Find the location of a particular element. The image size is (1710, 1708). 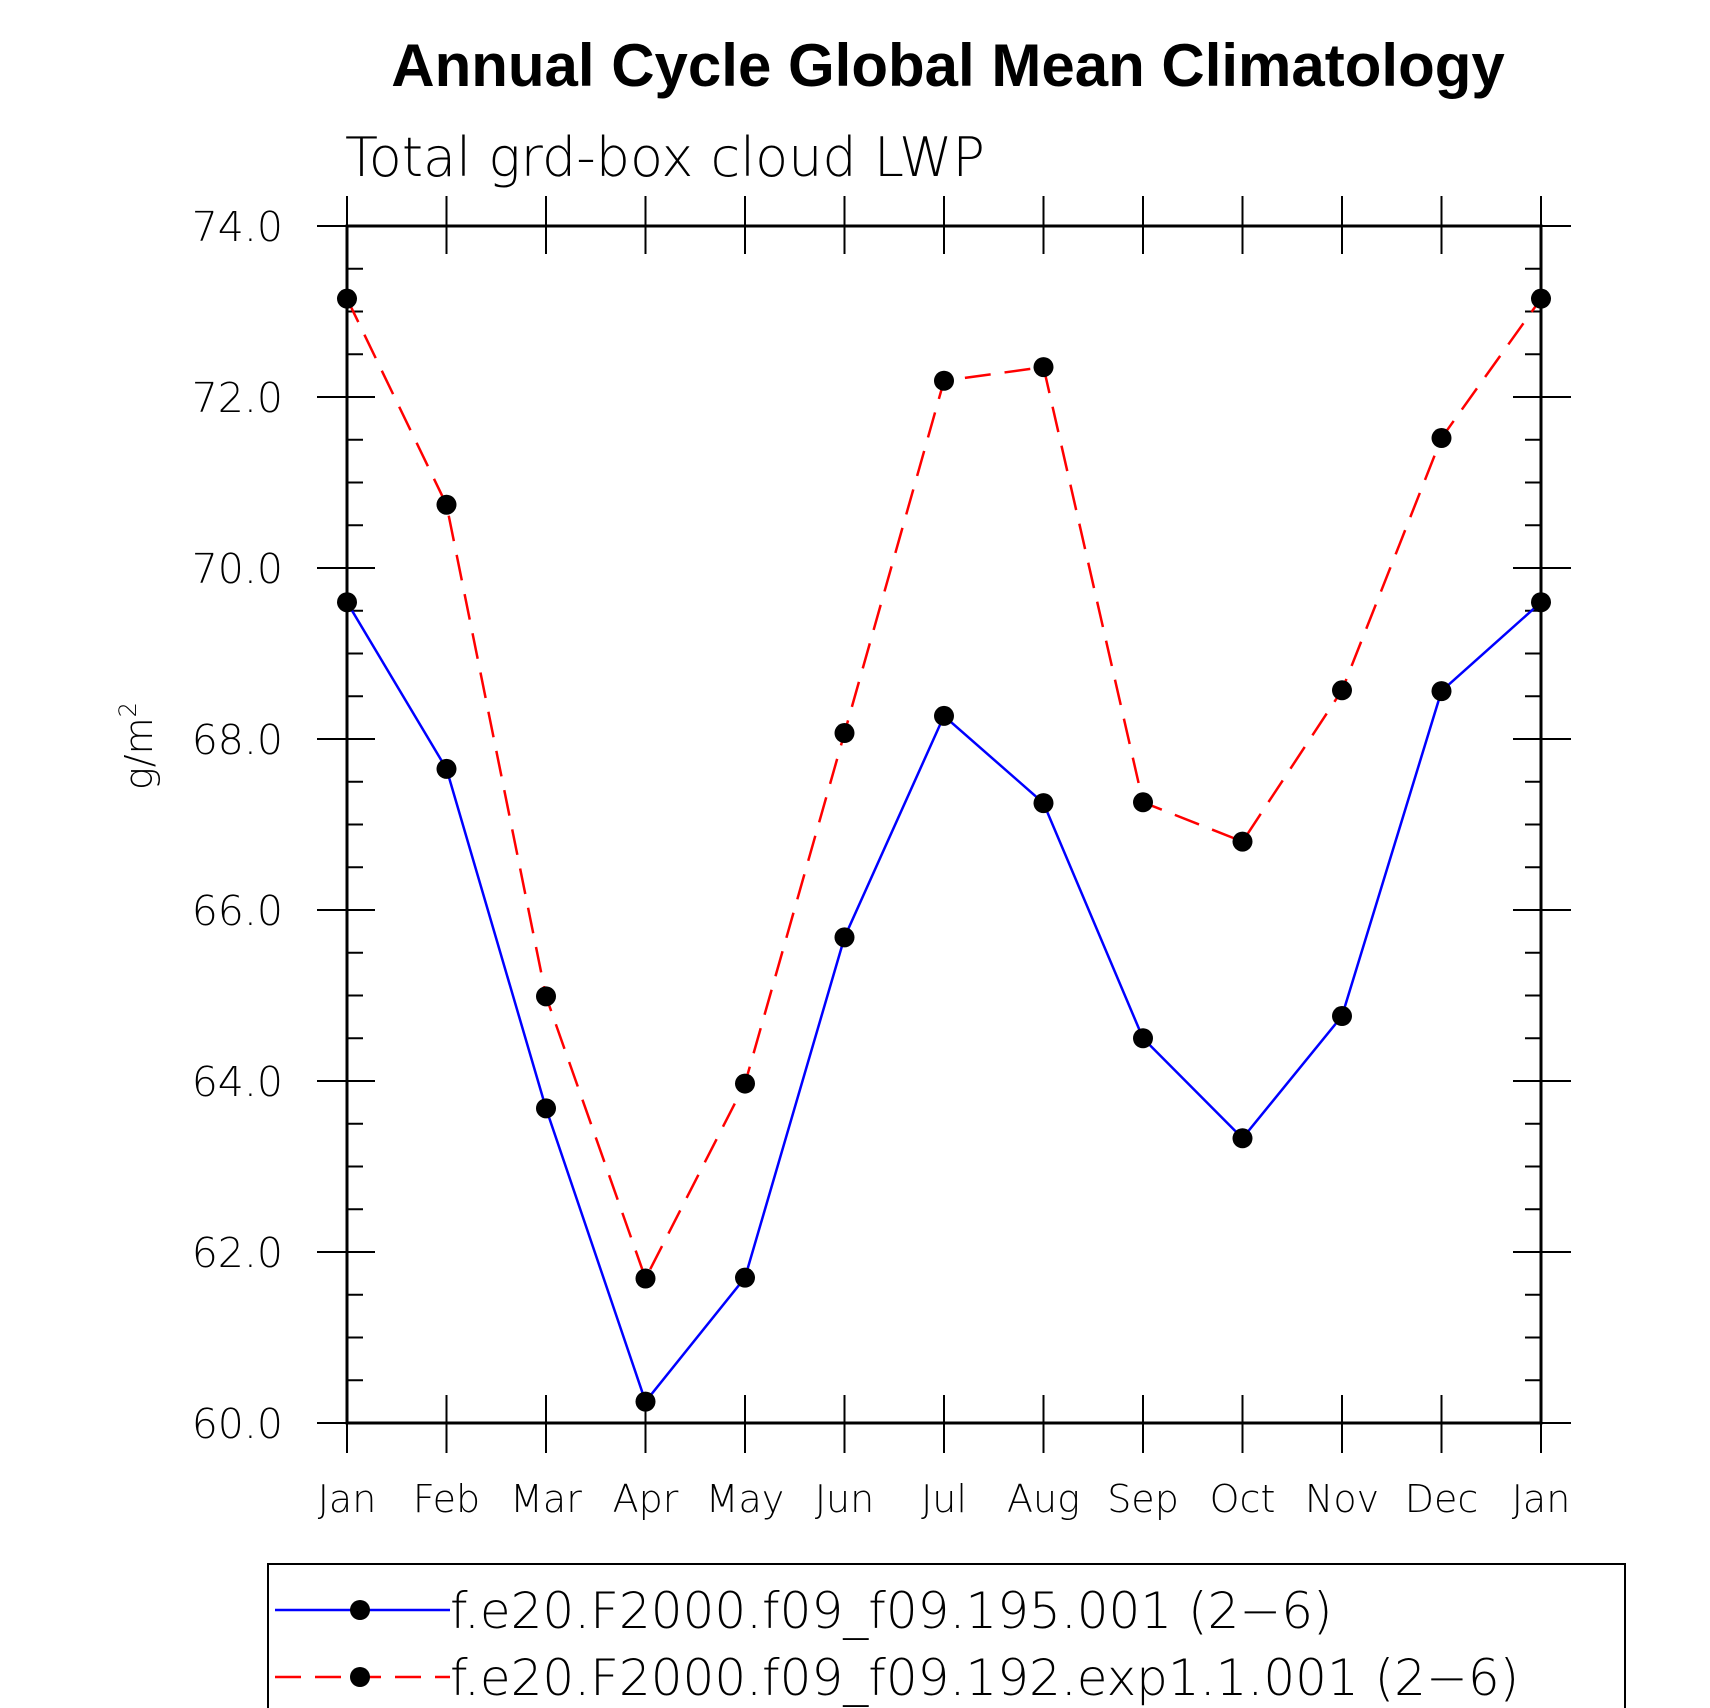

y-axis-label-text: g/m is located at coordinates (139, 753).